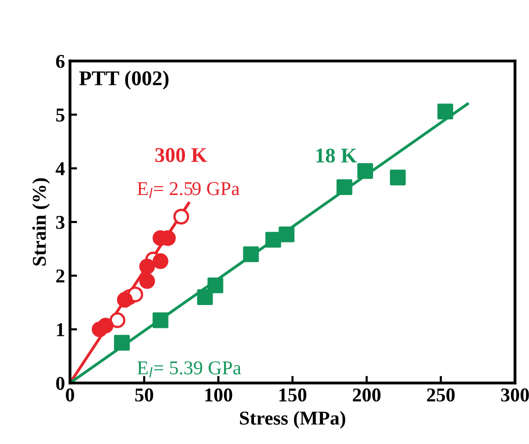  I want to click on x-tick-label: 50, so click(144, 395).